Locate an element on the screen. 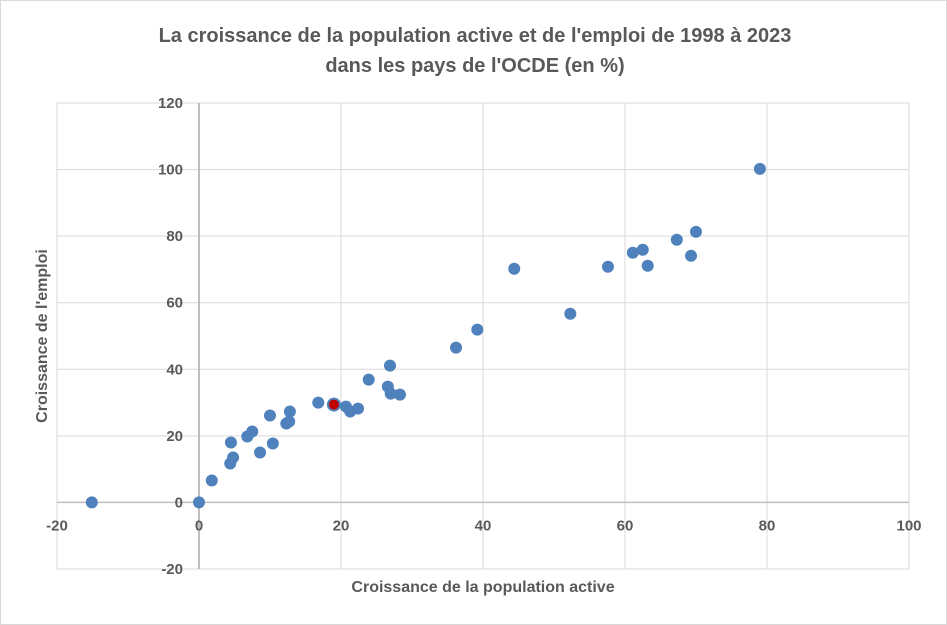  y-tick-label: -20 is located at coordinates (172, 569).